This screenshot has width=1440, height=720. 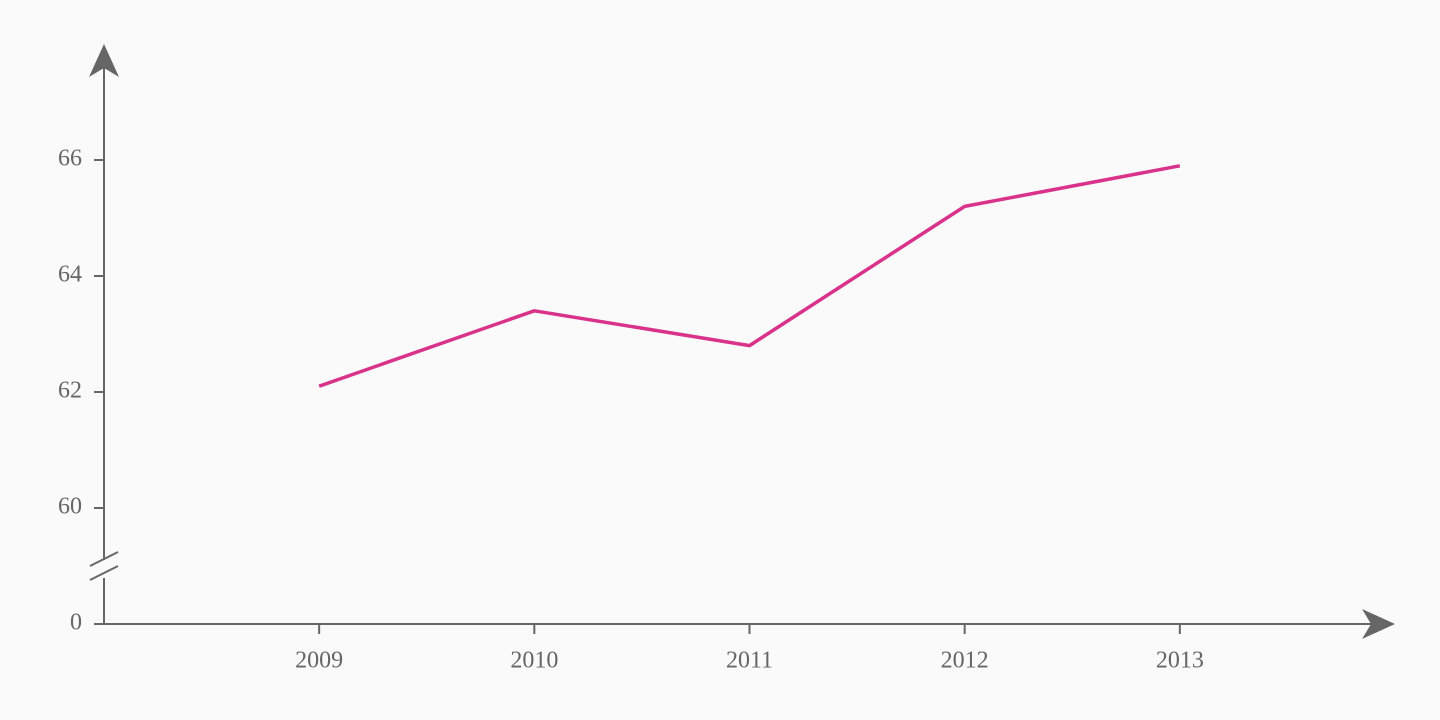 I want to click on y-tick-label: 62, so click(x=70, y=391).